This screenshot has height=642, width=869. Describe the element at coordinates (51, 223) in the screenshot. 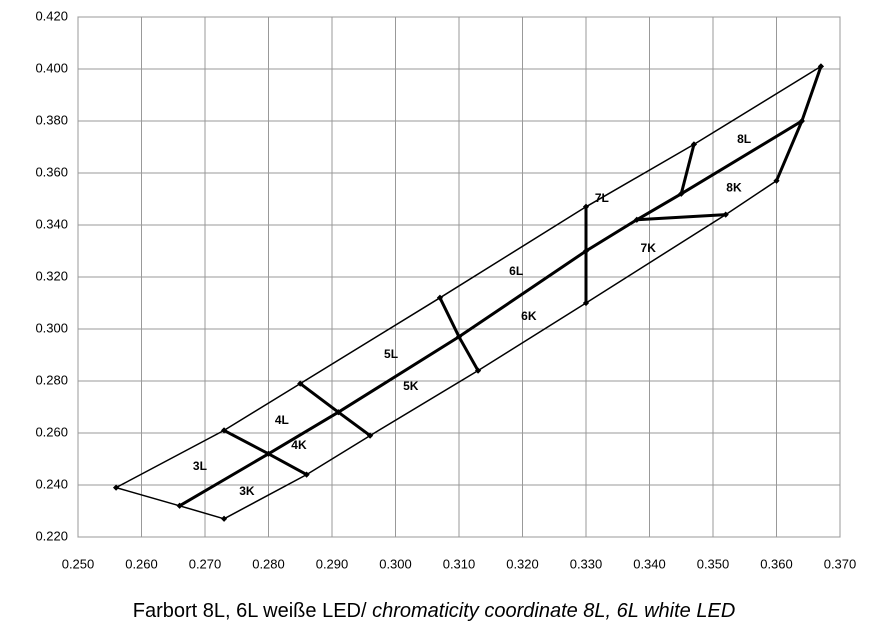

I see `y-tick-label: 0.340` at that location.